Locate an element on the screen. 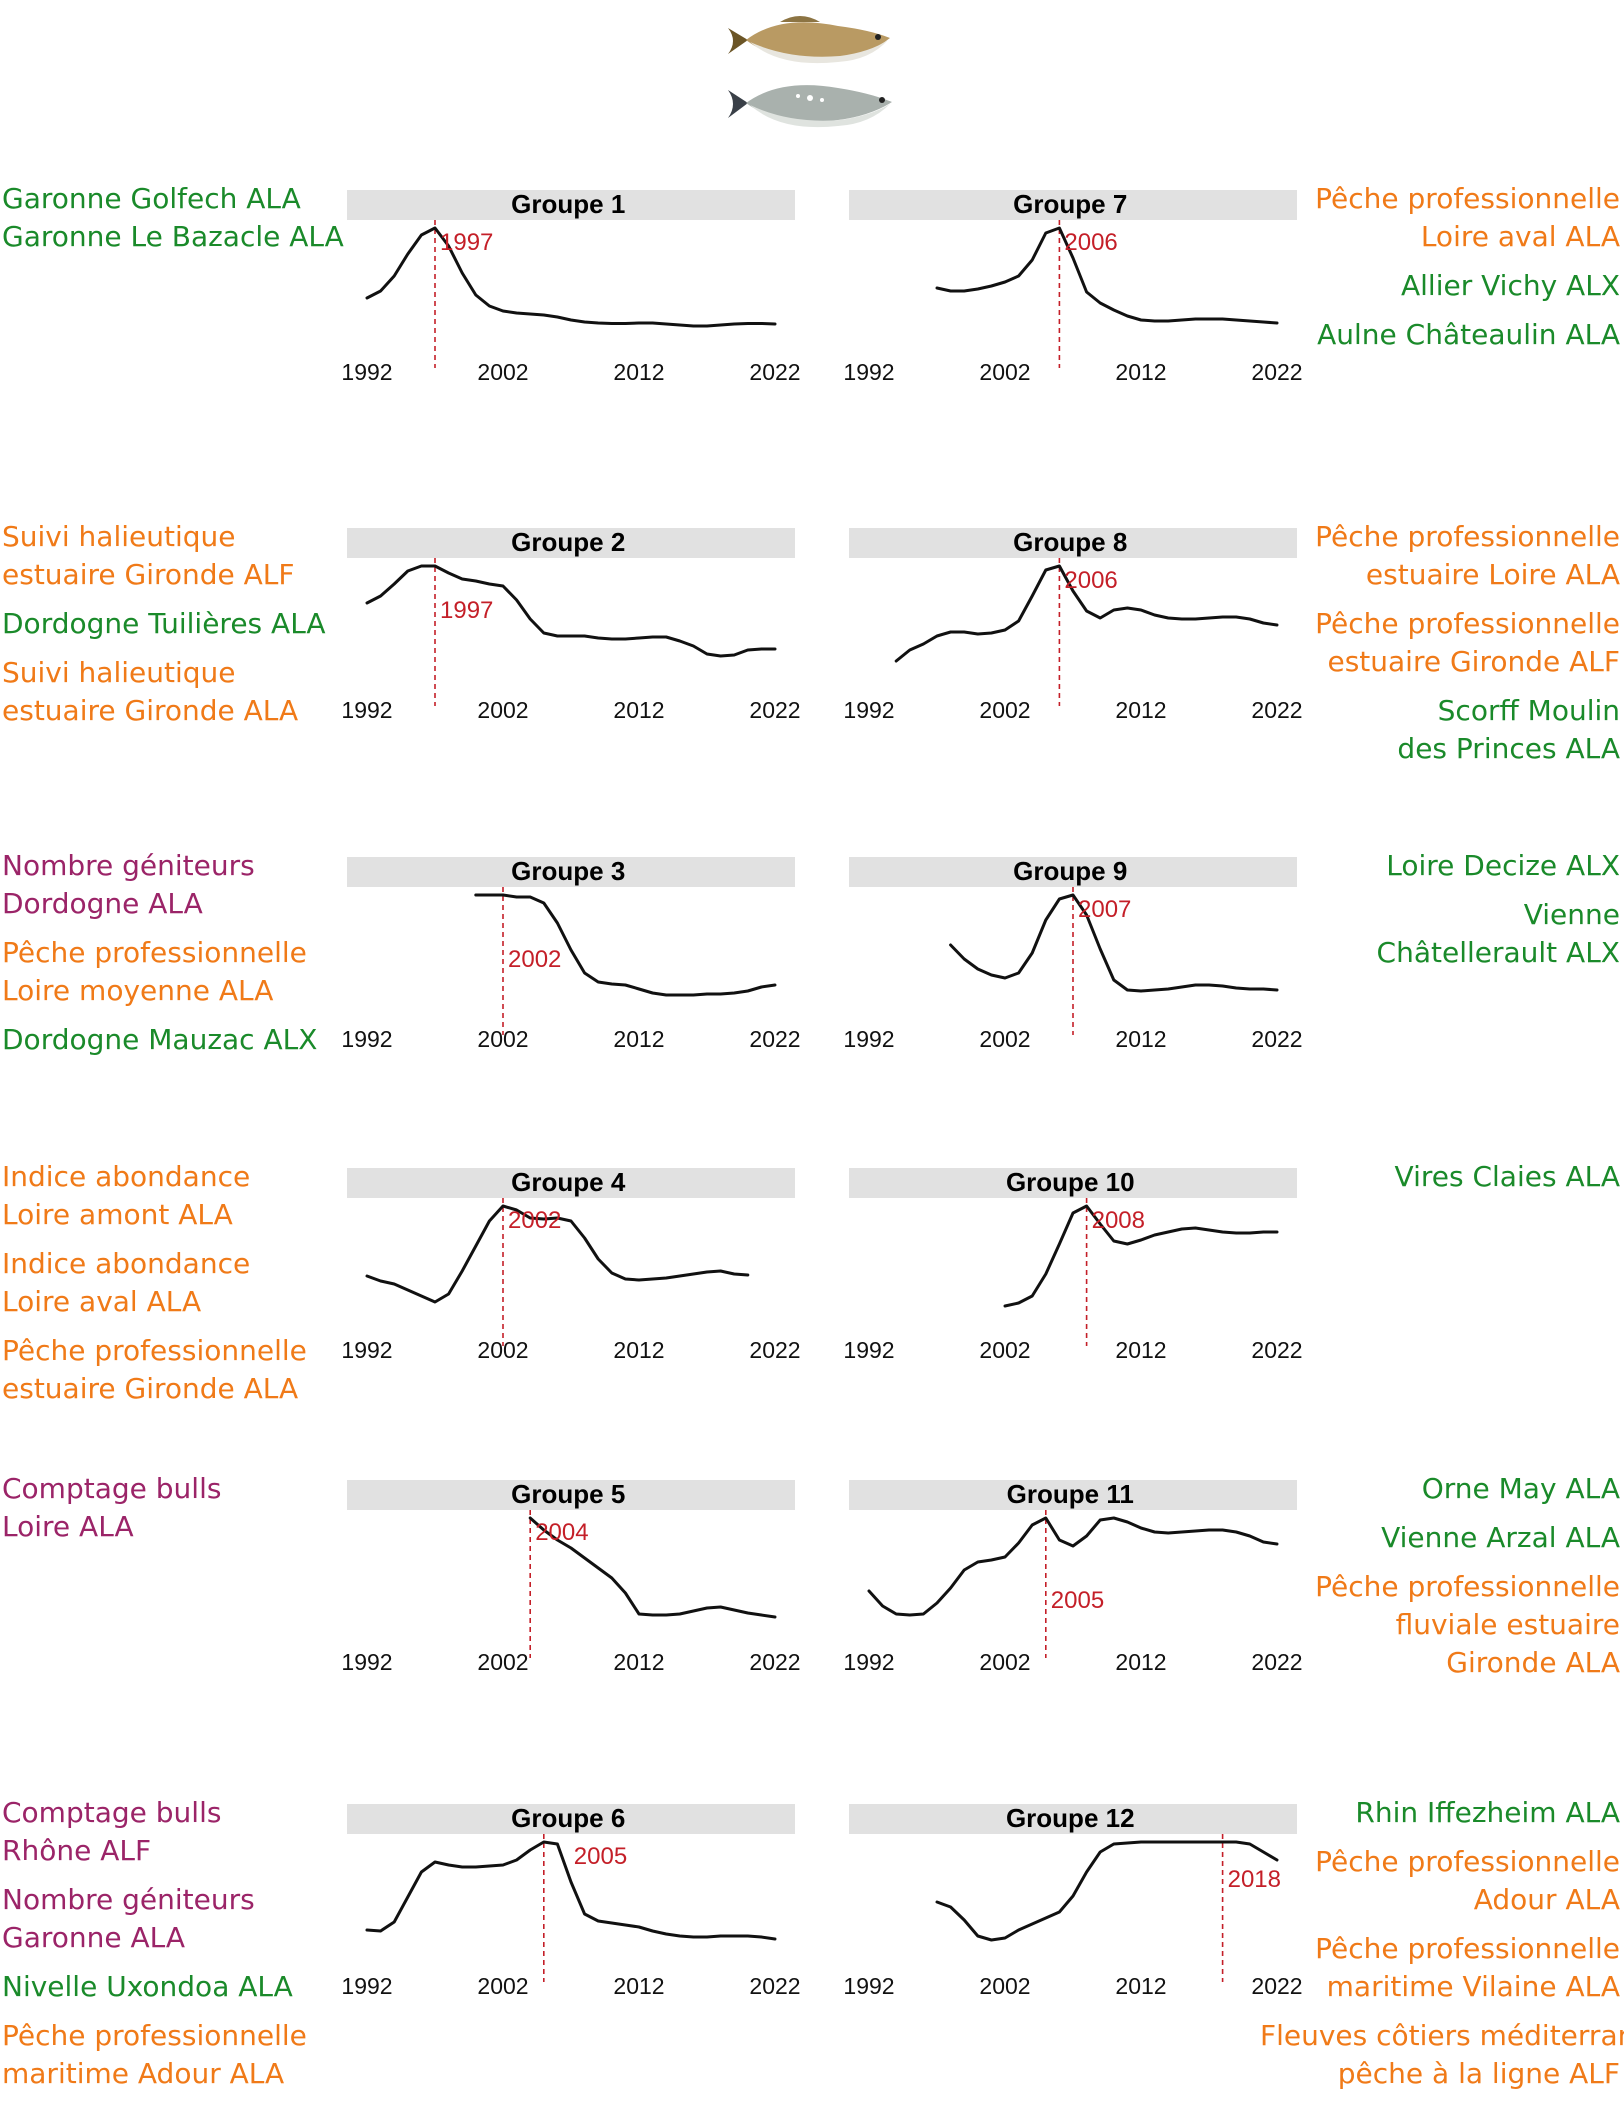 This screenshot has height=2126, width=1624. chart-group-5: Groupe 5 2004 1992 2002 2012 2022 is located at coordinates (593, 1576).